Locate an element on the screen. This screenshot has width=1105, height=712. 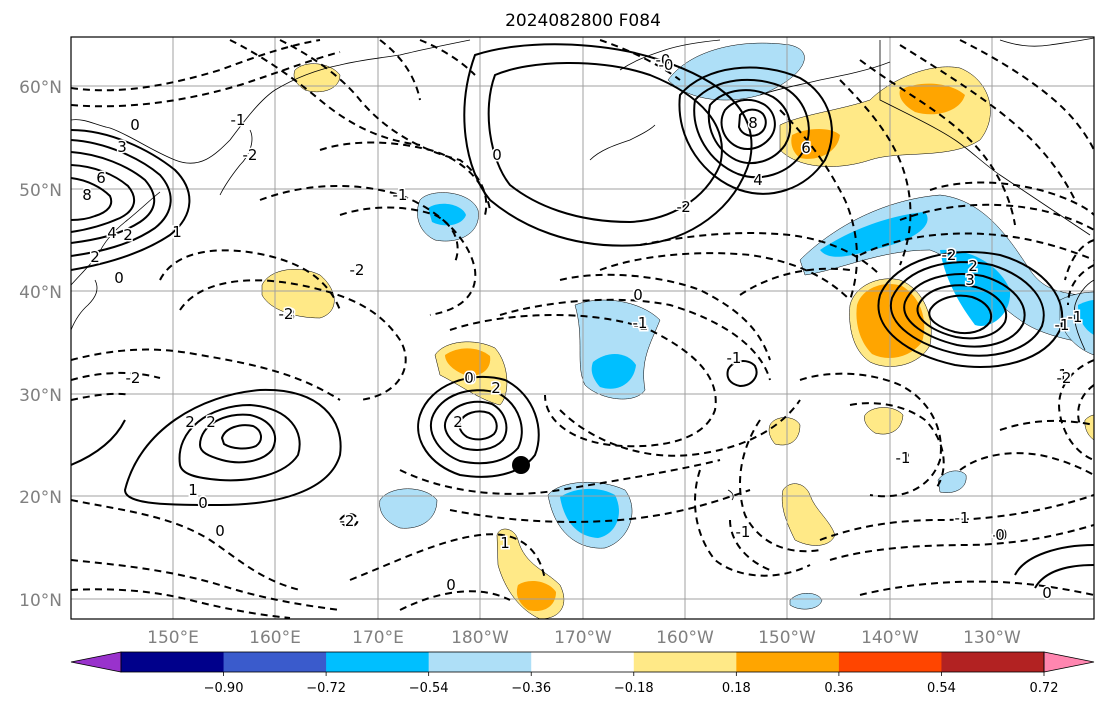
colorbar-tick-label: −0.72 is located at coordinates (326, 688).